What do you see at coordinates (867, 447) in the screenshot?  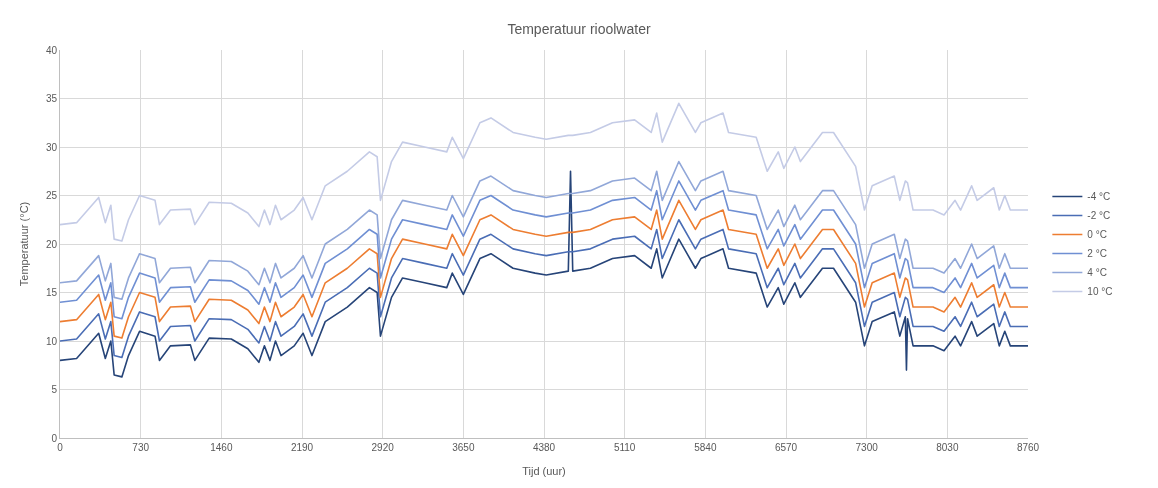 I see `x-tick-label: 7300` at bounding box center [867, 447].